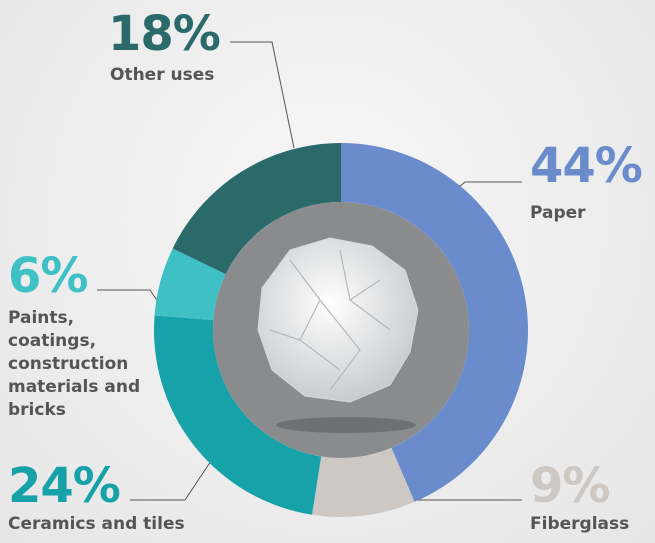 This screenshot has height=543, width=655. Describe the element at coordinates (346, 425) in the screenshot. I see `shadow` at that location.